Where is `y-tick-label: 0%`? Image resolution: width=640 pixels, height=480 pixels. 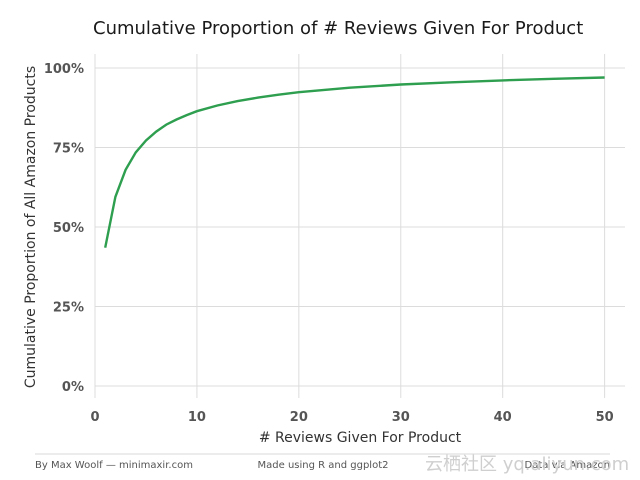
y-tick-label: 0% is located at coordinates (73, 387).